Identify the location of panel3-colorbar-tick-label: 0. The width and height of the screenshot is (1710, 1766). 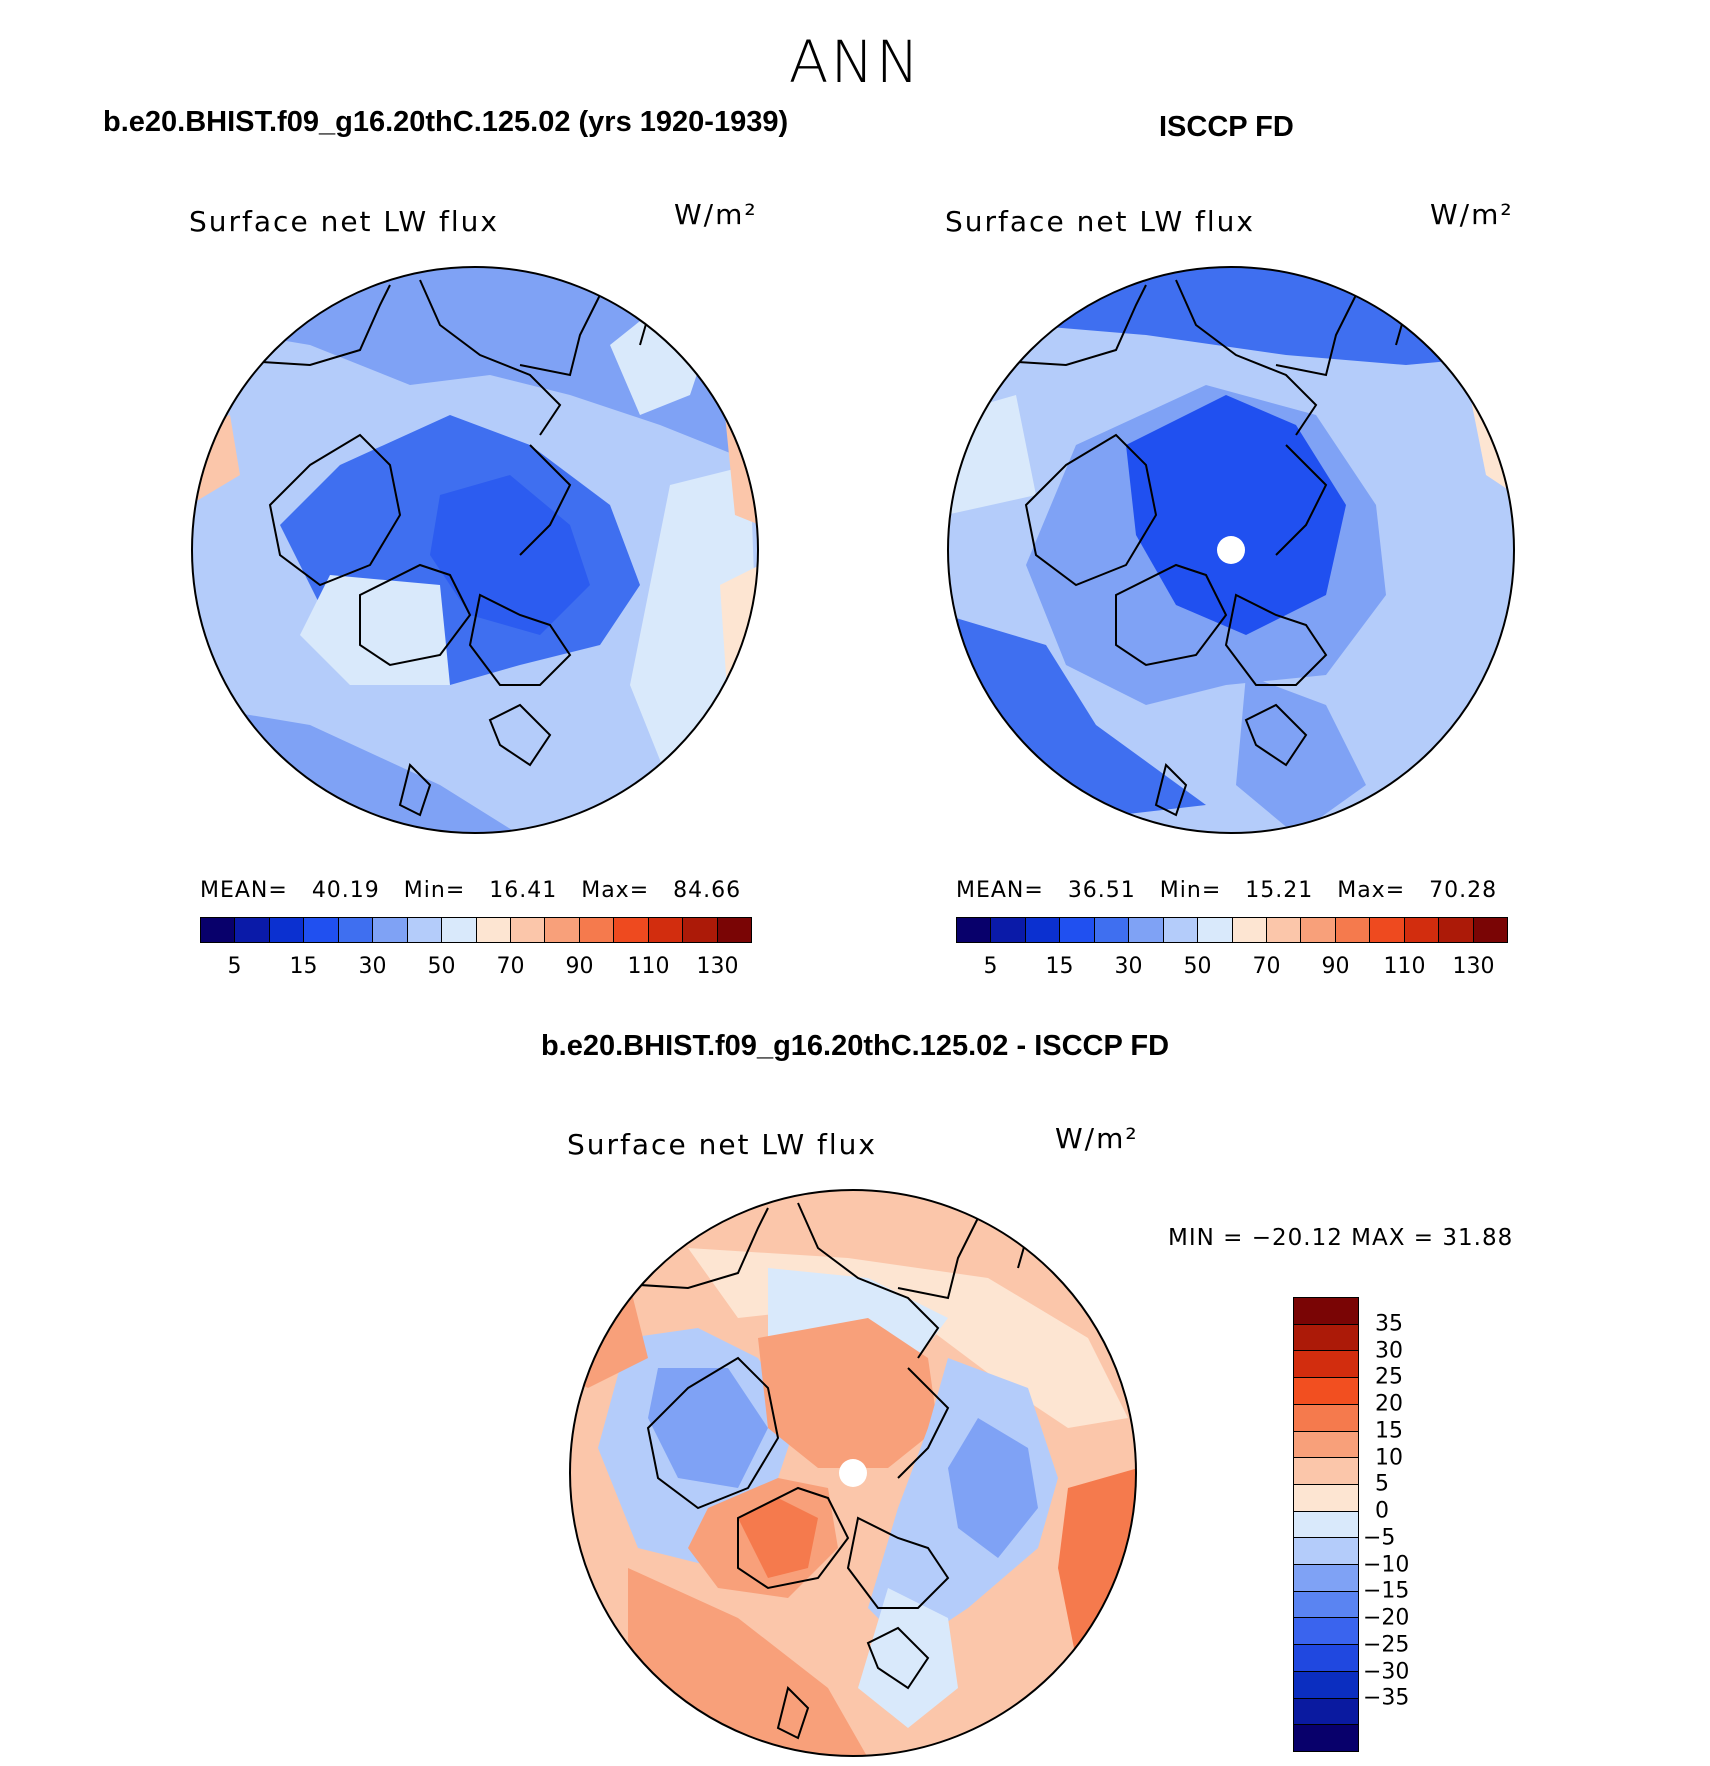
(1382, 1511).